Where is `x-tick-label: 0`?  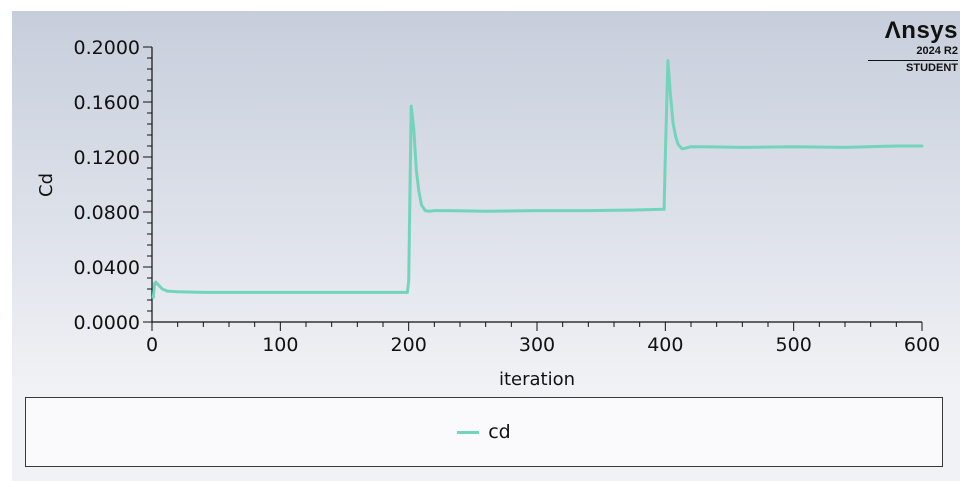 x-tick-label: 0 is located at coordinates (152, 345).